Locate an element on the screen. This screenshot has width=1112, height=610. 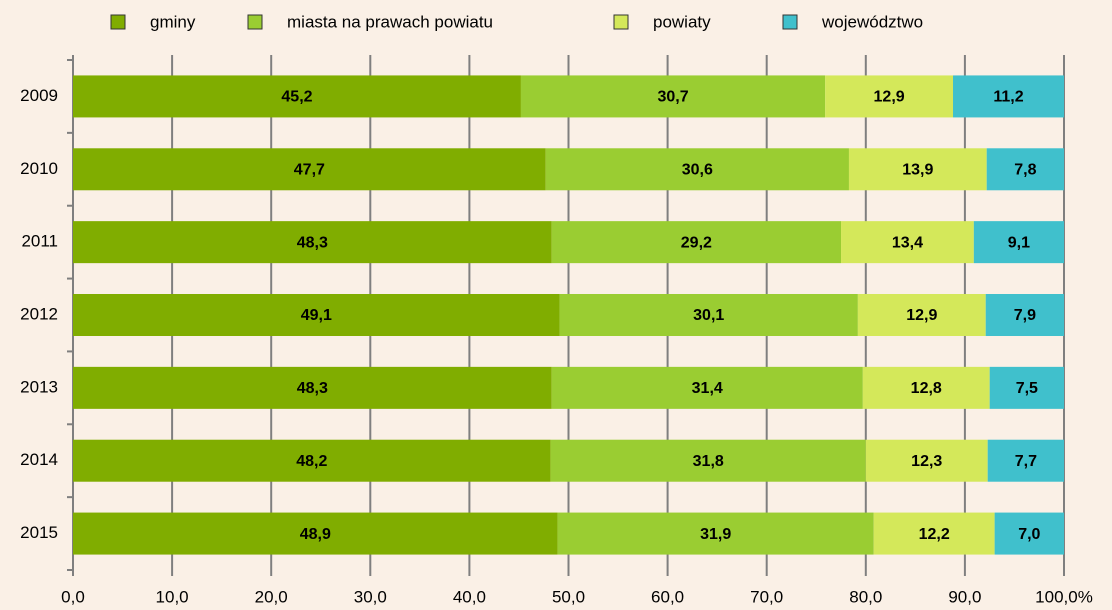
data-label: 48,2 is located at coordinates (311, 461).